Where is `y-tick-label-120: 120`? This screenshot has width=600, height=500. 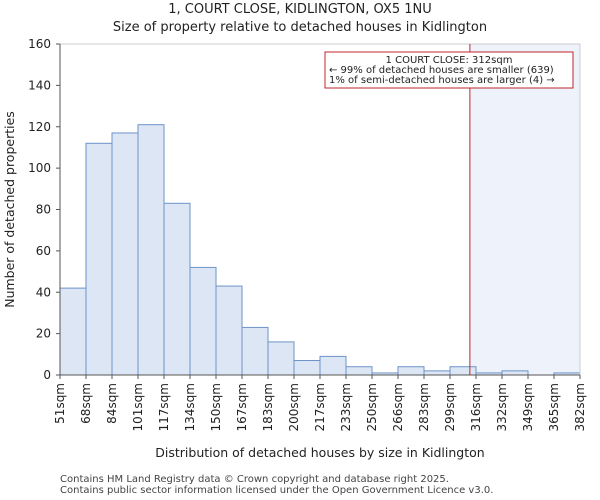
y-tick-label-120: 120 is located at coordinates (39, 127).